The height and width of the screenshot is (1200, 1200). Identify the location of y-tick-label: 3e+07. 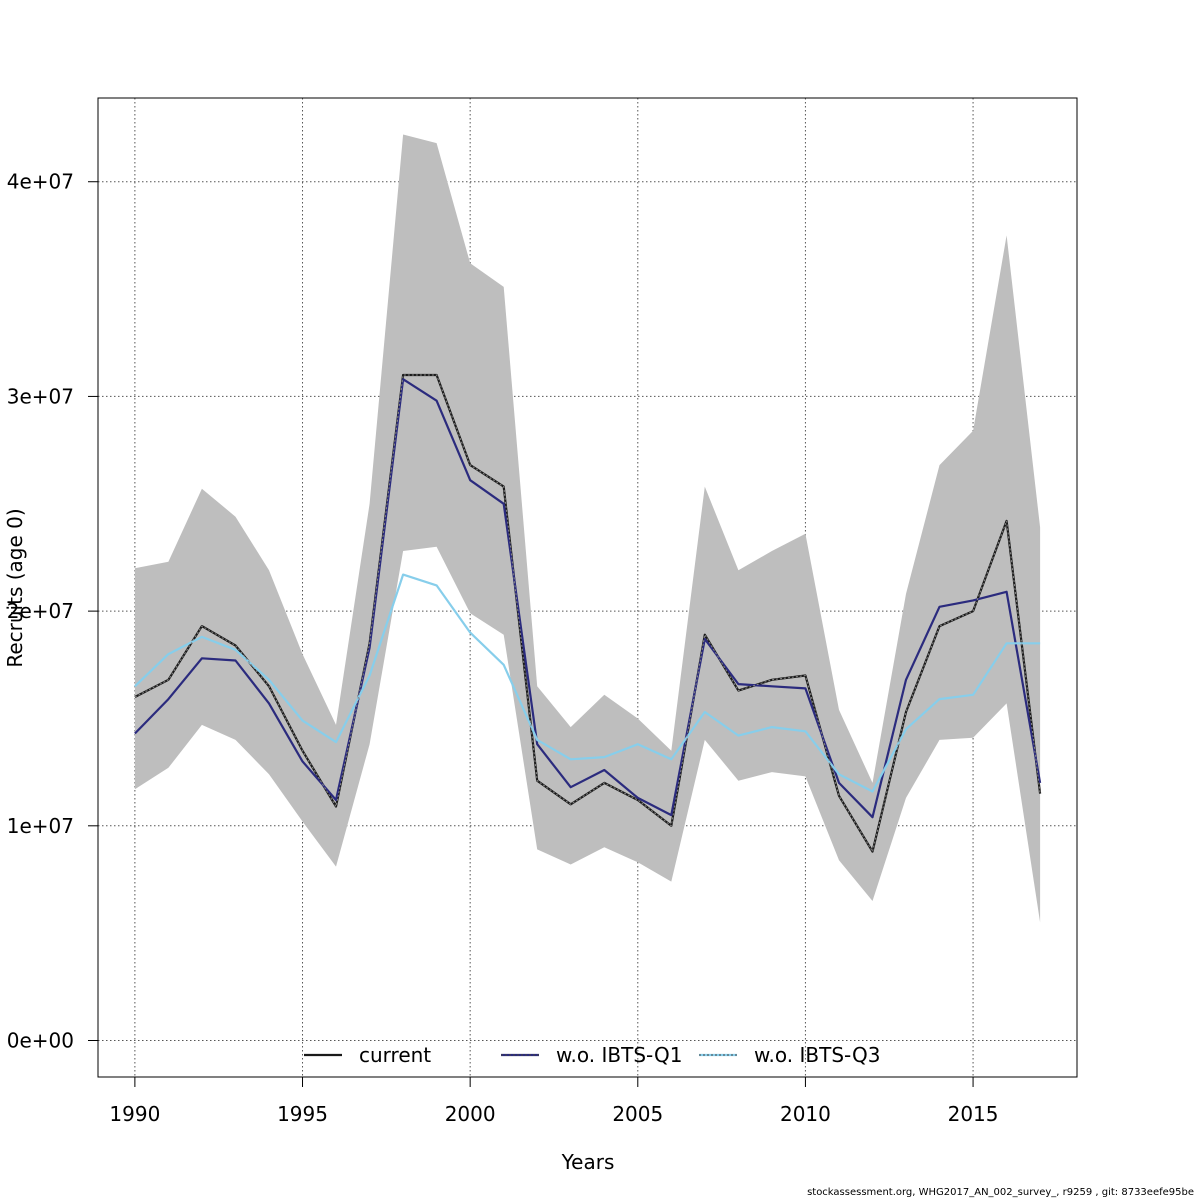
(40, 396).